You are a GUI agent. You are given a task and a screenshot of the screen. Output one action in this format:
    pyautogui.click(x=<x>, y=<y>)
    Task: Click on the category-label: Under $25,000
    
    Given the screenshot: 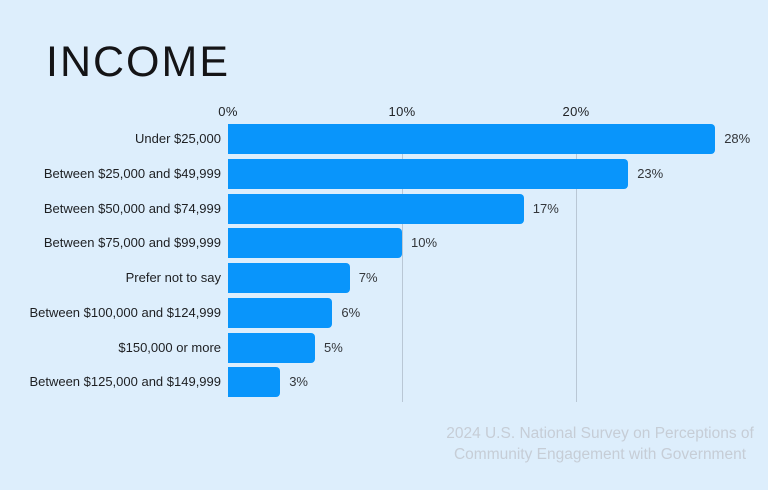 What is the action you would take?
    pyautogui.click(x=177, y=138)
    